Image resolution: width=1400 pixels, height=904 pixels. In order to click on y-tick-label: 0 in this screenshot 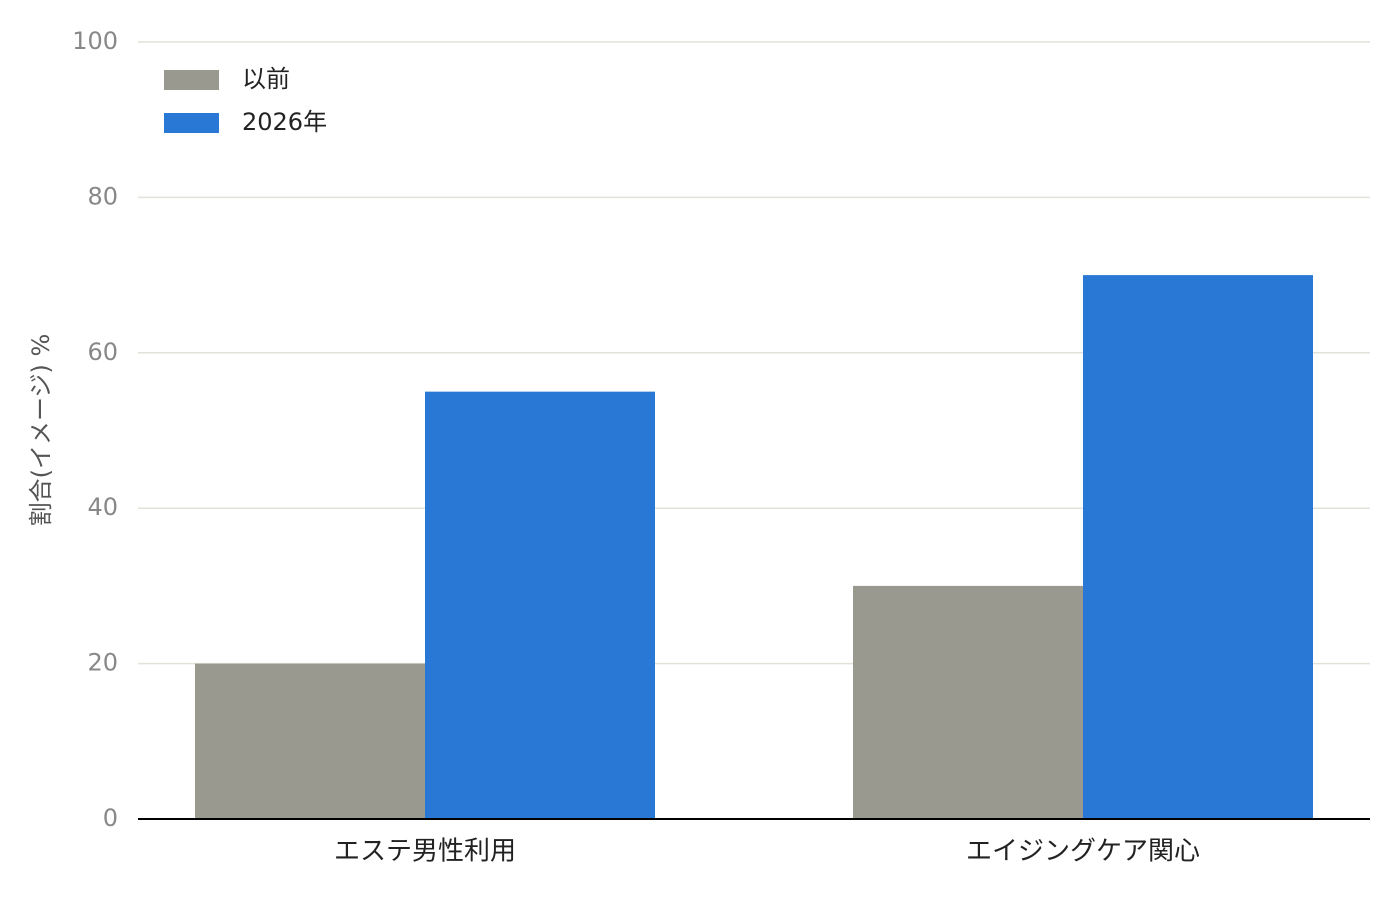, I will do `click(110, 818)`.